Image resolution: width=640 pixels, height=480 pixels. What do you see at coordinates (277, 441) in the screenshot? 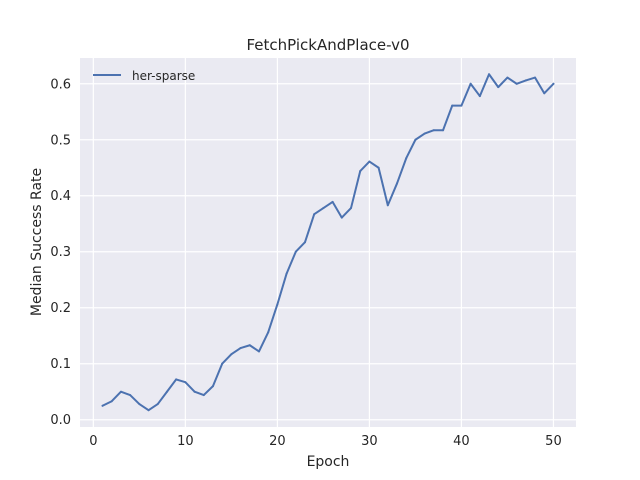
I see `x-tick-label: 20` at bounding box center [277, 441].